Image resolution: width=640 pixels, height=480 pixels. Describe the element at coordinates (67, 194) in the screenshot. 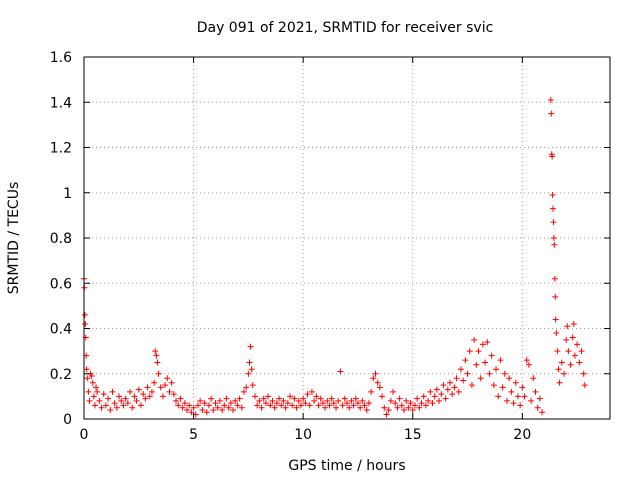

I see `y-tick-label: 1` at that location.